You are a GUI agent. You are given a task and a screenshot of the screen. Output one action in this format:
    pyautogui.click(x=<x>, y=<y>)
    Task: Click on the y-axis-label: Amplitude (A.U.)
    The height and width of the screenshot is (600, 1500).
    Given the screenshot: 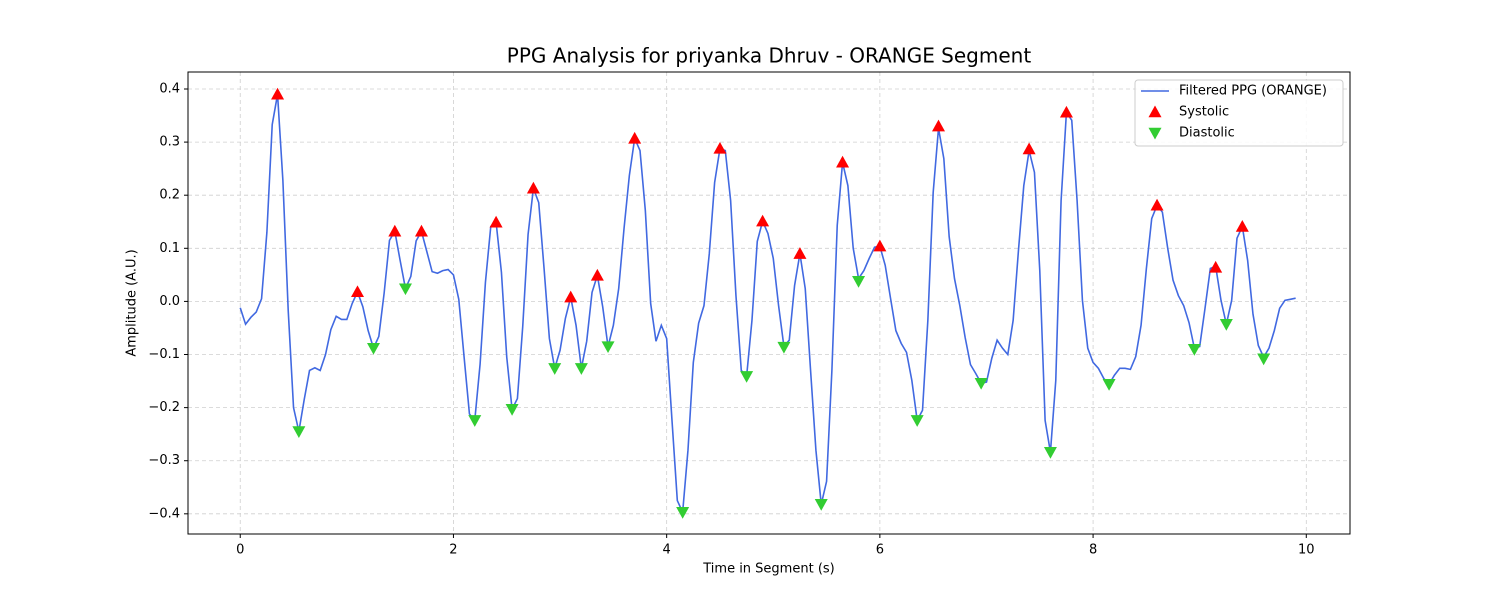 What is the action you would take?
    pyautogui.click(x=132, y=302)
    